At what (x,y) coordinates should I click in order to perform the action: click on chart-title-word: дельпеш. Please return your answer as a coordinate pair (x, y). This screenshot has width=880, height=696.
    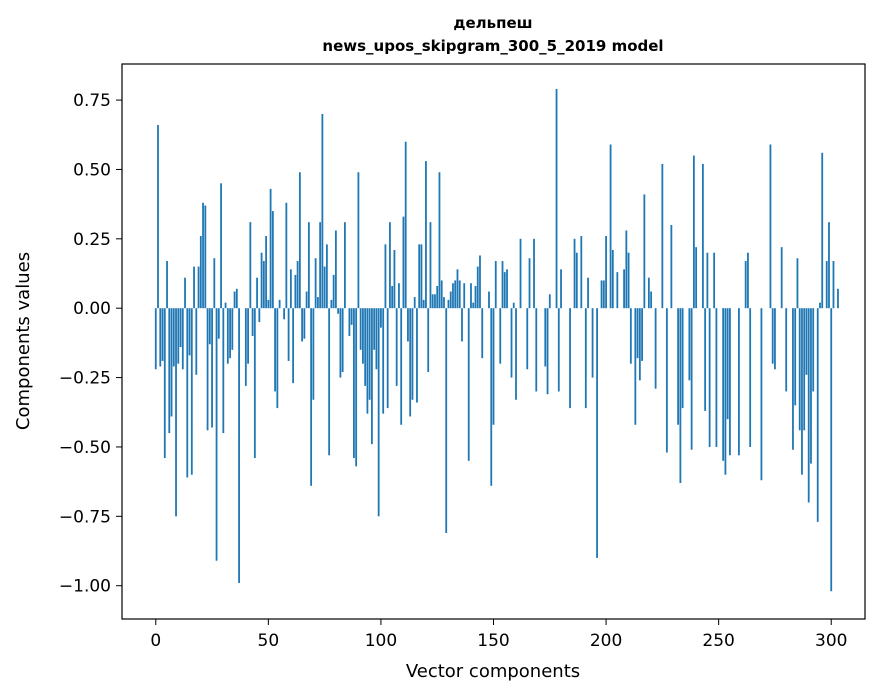
    Looking at the image, I should click on (492, 23).